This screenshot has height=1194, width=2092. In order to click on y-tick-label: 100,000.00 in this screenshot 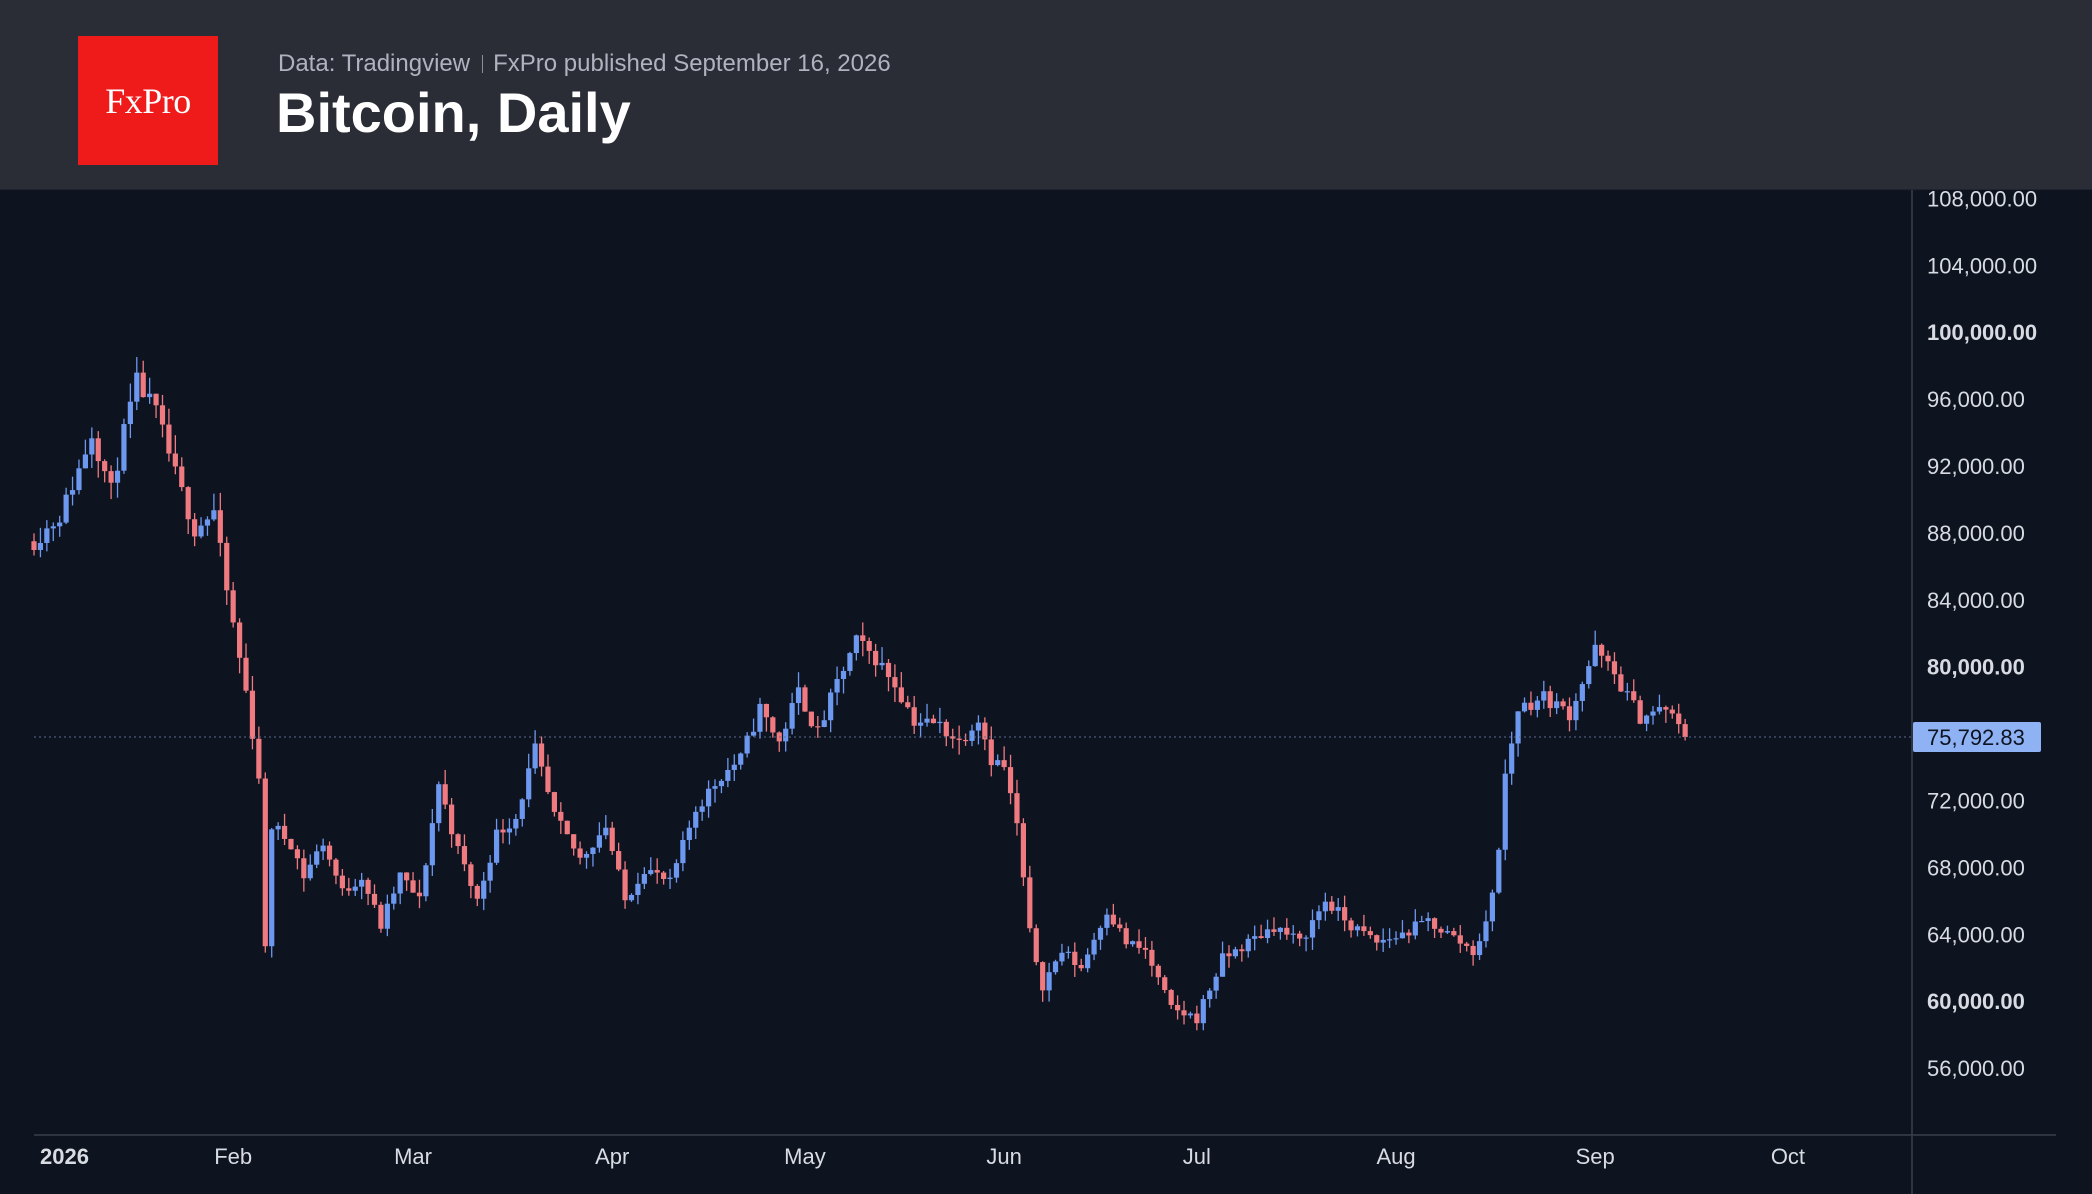, I will do `click(1982, 332)`.